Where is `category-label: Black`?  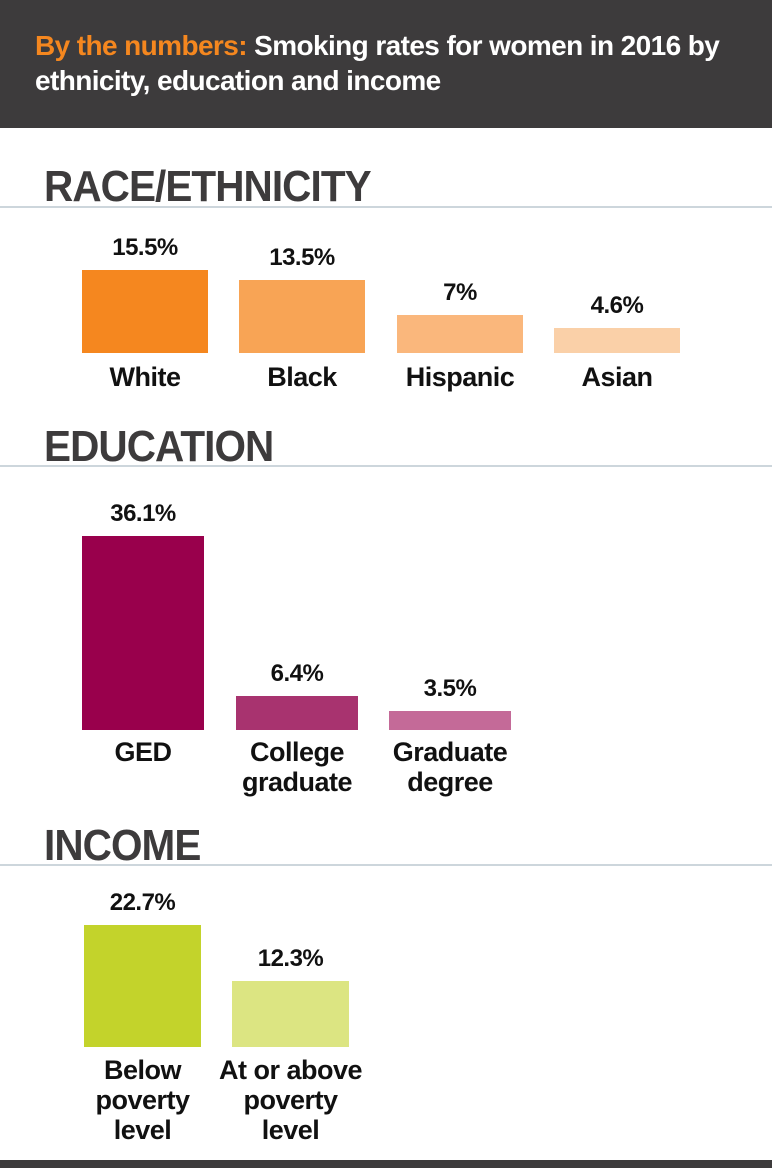 category-label: Black is located at coordinates (302, 377).